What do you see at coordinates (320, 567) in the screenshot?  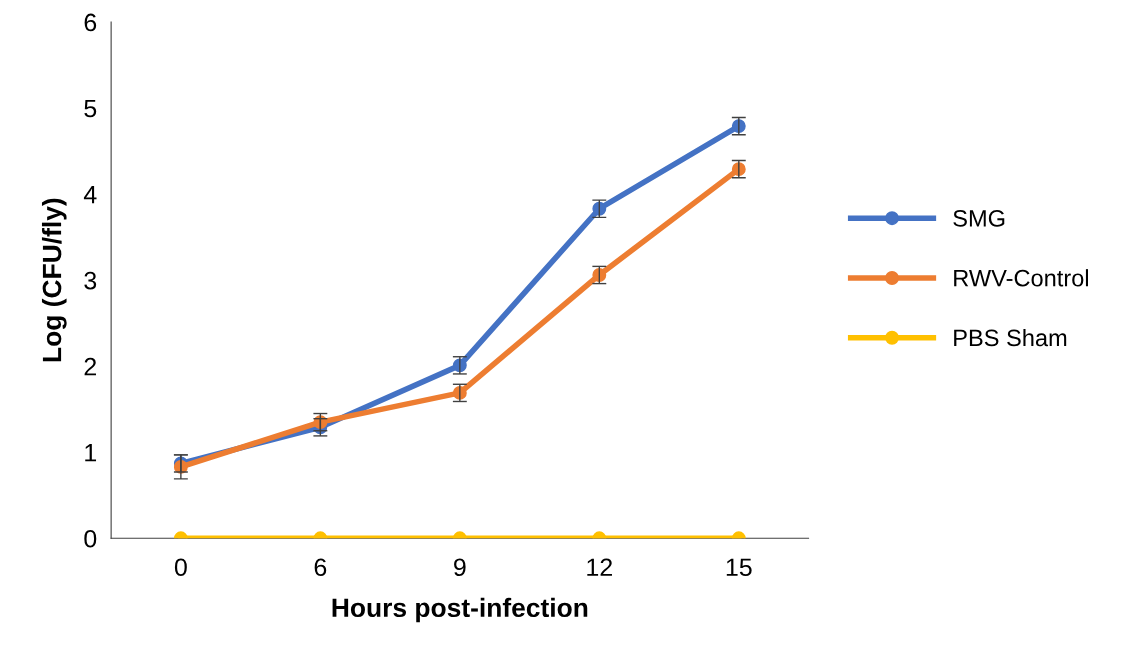 I see `x-tick-label: 6` at bounding box center [320, 567].